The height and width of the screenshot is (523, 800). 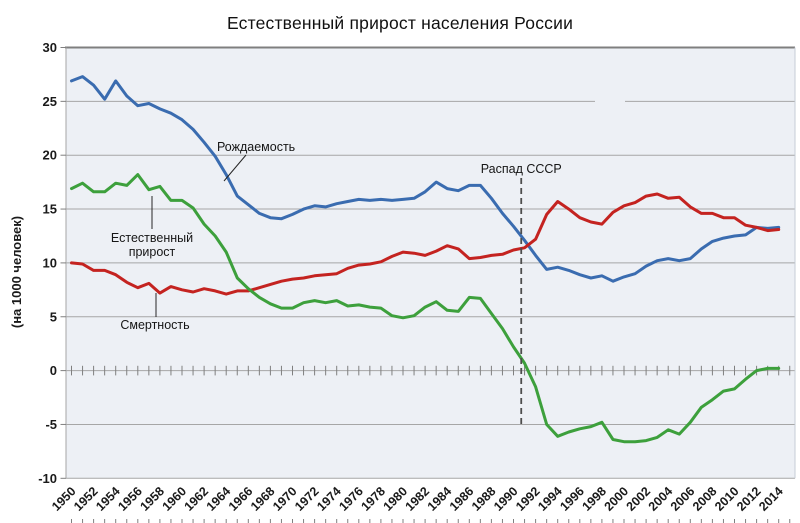 I want to click on x-tick-label: 1994, so click(x=550, y=499).